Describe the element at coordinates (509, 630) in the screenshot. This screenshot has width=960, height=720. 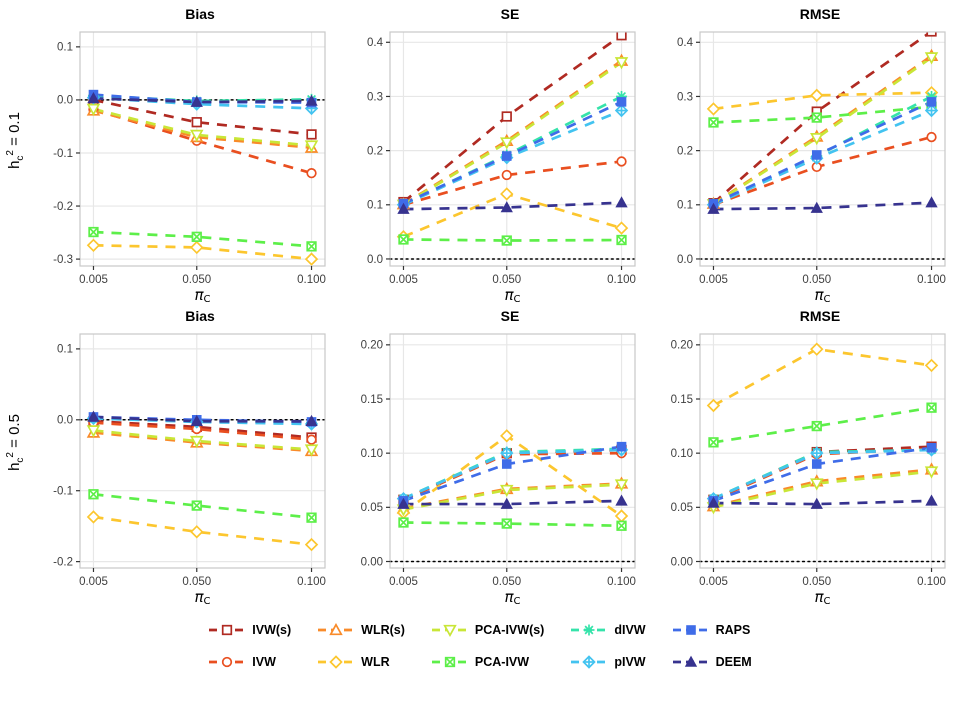
I see `legend-label: PCA-IVW(s)` at that location.